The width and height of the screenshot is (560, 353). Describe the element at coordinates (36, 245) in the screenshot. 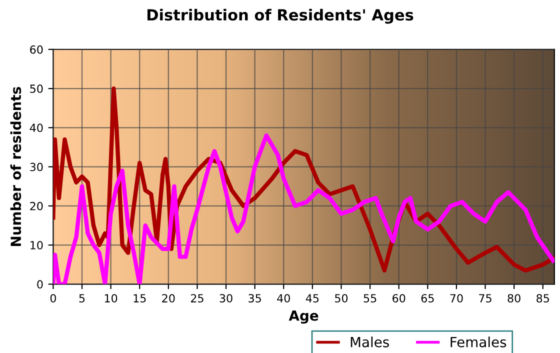

I see `y-tick-label: 10` at that location.